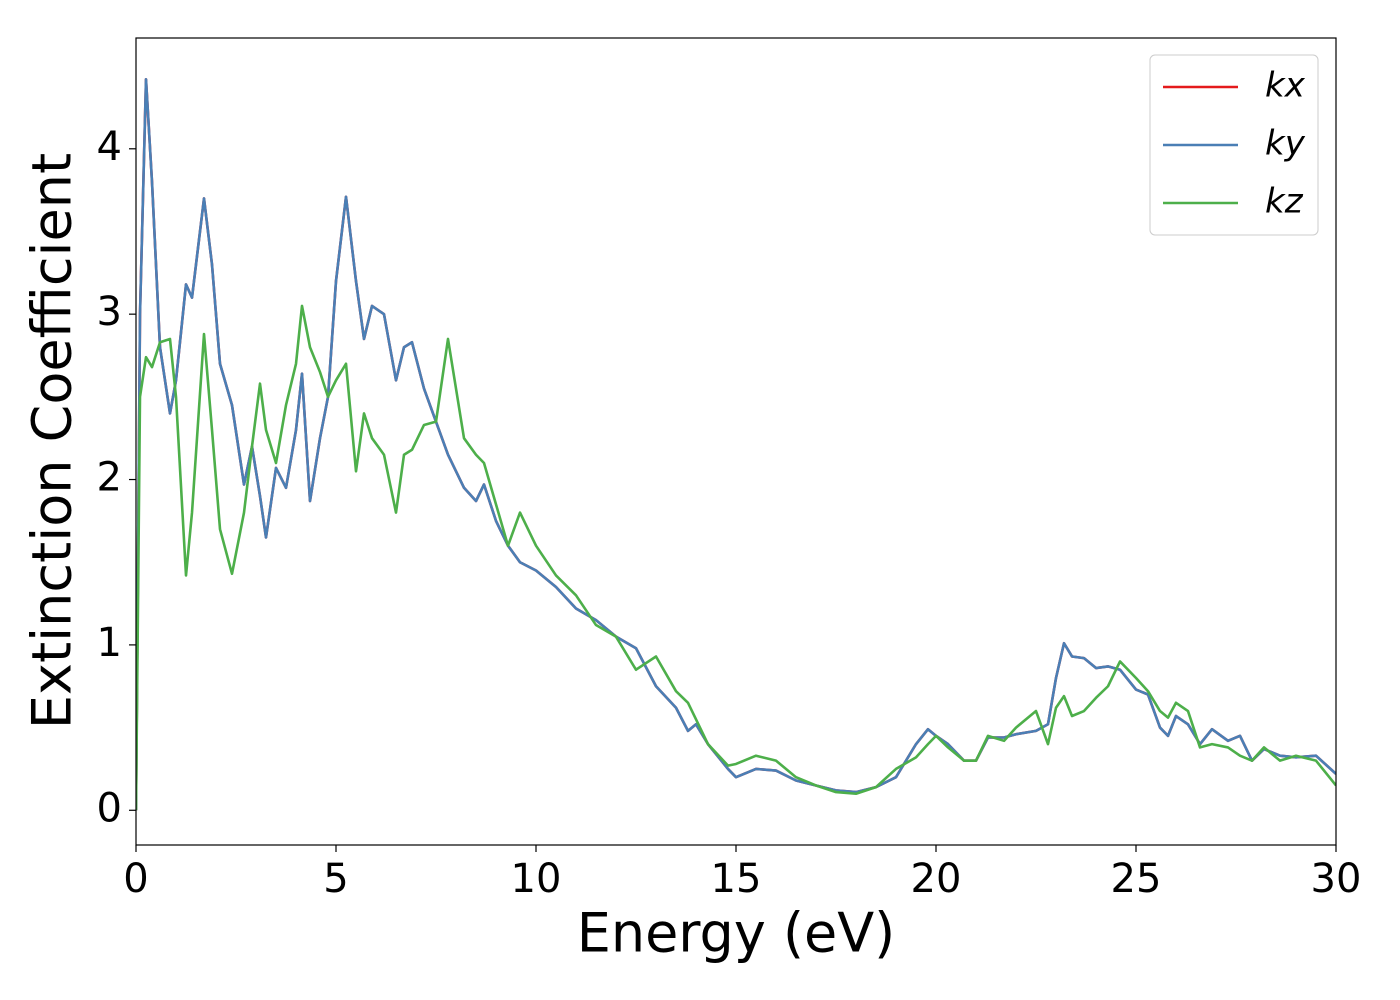  I want to click on legend-label: kz, so click(1284, 202).